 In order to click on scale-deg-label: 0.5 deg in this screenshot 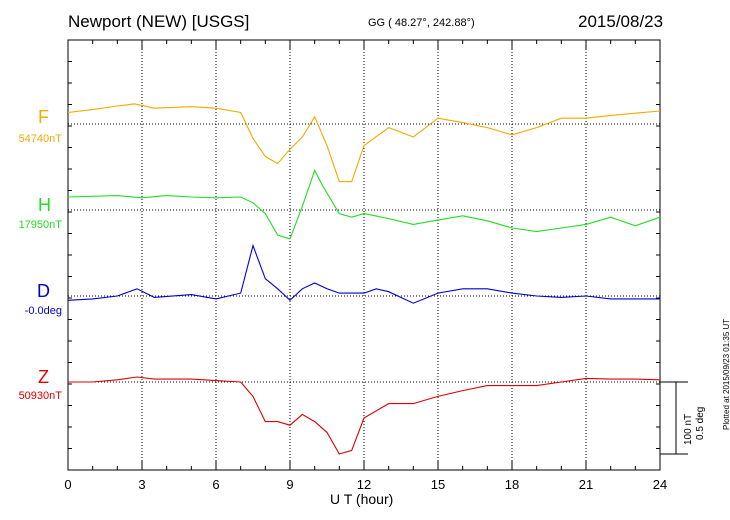, I will do `click(700, 423)`.